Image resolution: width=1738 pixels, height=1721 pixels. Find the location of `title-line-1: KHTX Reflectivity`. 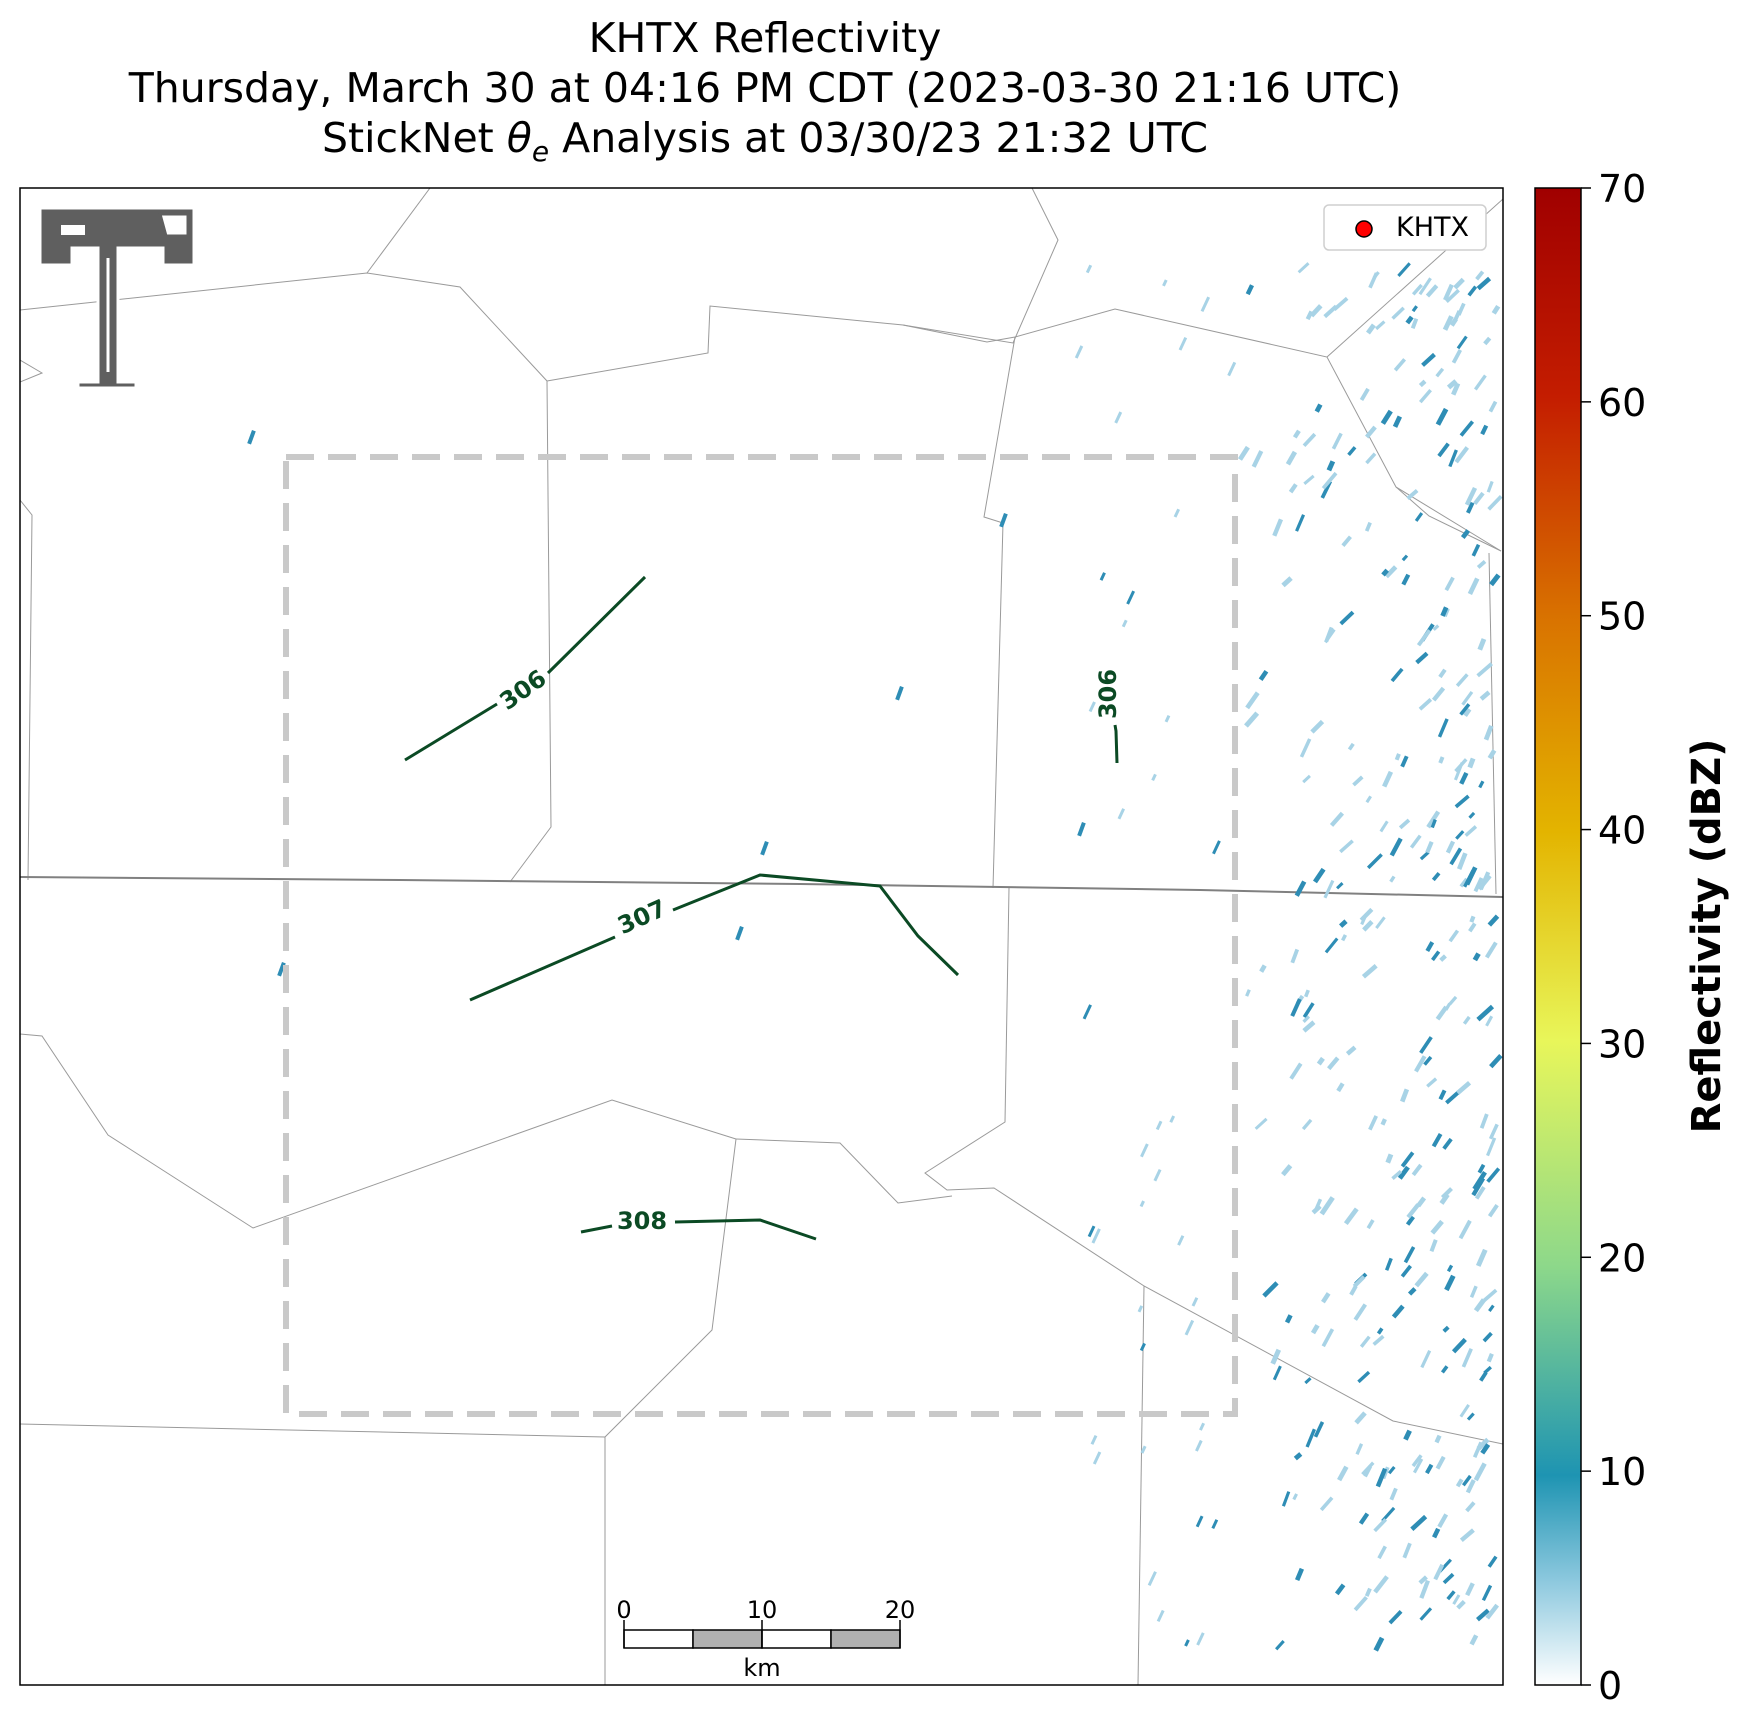

title-line-1: KHTX Reflectivity is located at coordinates (765, 38).